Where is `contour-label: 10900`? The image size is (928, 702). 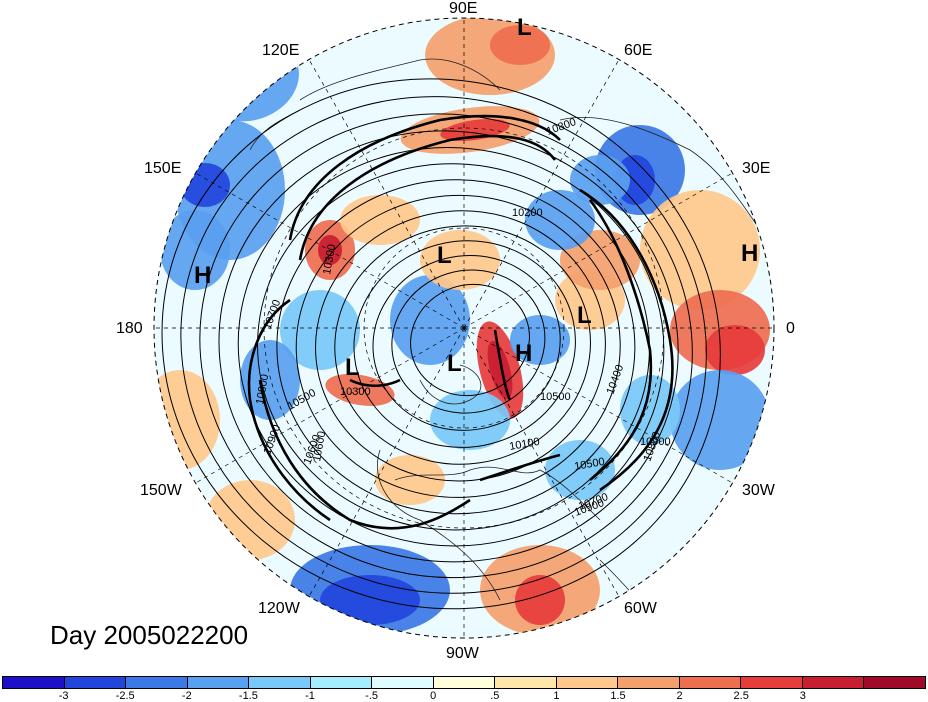
contour-label: 10900 is located at coordinates (655, 442).